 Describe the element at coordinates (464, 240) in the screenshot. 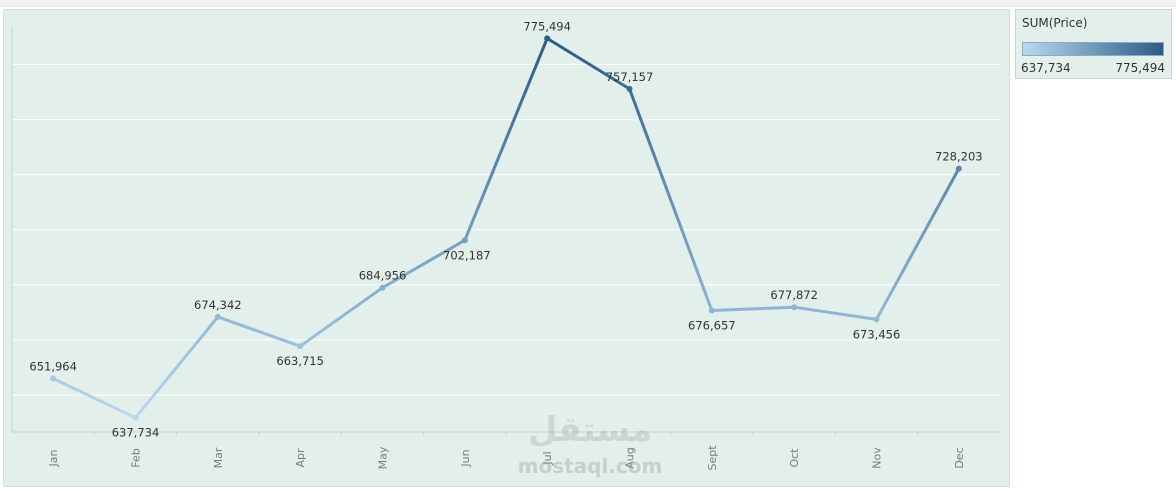

I see `data-point-jun` at that location.